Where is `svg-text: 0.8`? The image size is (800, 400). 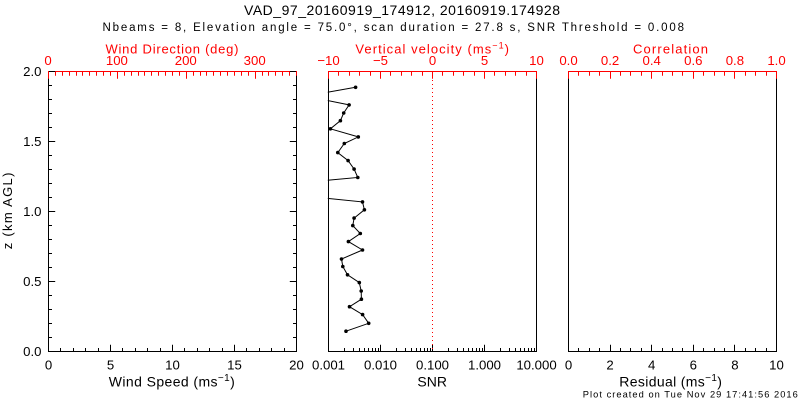
svg-text: 0.8 is located at coordinates (735, 60).